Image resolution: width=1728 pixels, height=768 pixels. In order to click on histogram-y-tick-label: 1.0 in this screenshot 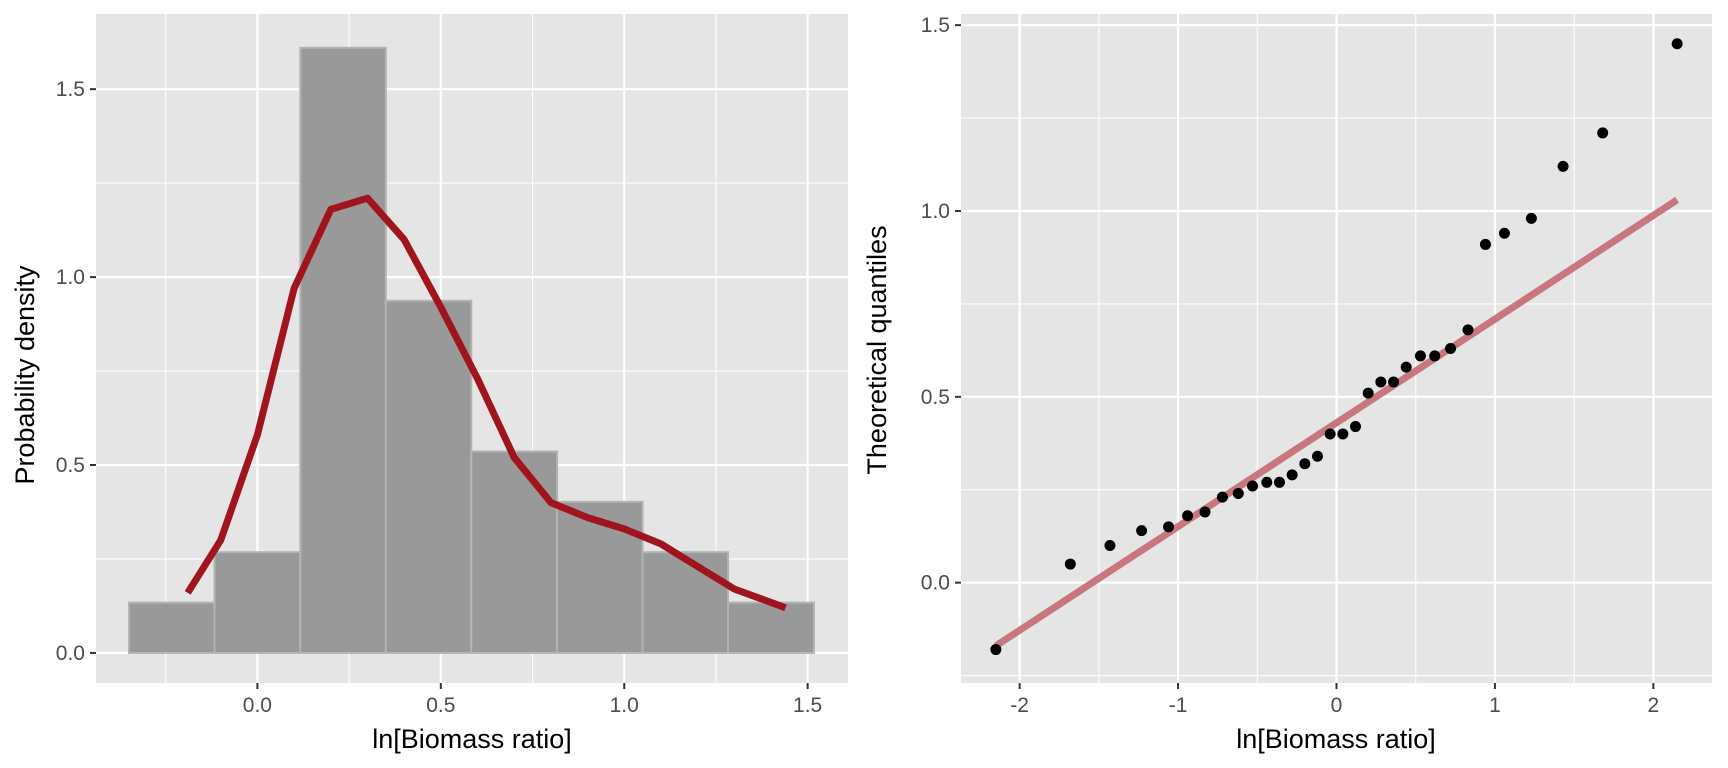, I will do `click(70, 277)`.